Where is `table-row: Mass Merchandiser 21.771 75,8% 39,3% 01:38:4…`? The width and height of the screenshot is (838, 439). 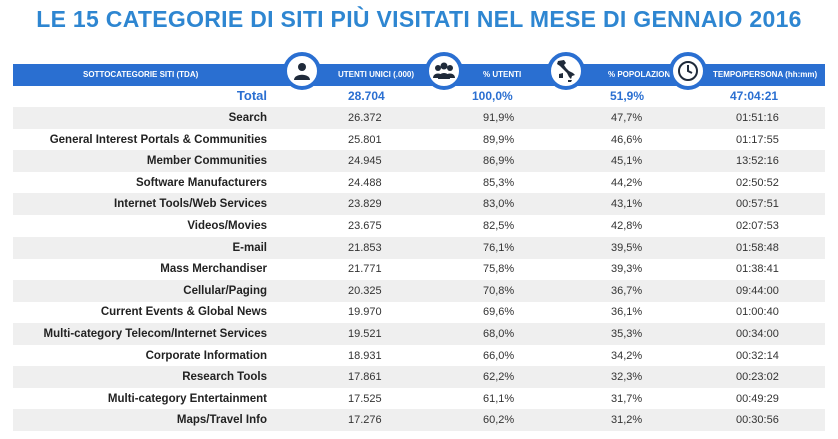
table-row: Mass Merchandiser 21.771 75,8% 39,3% 01:38:4… is located at coordinates (419, 269).